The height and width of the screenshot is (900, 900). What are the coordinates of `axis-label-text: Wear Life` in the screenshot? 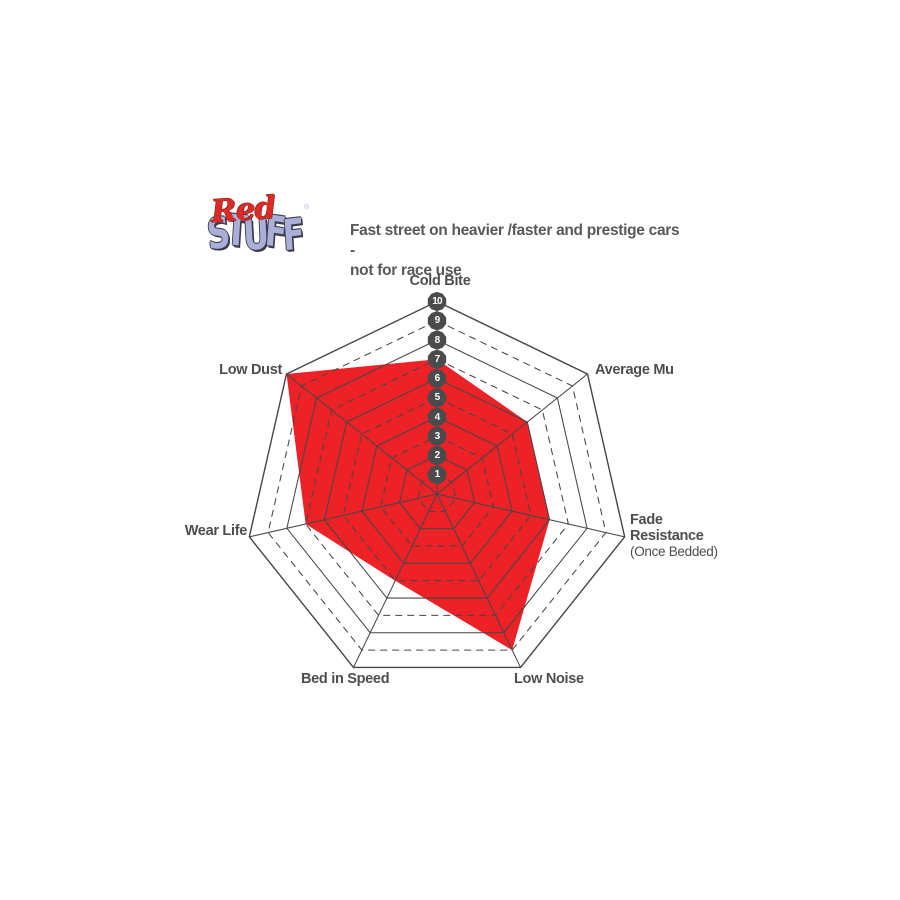 It's located at (216, 531).